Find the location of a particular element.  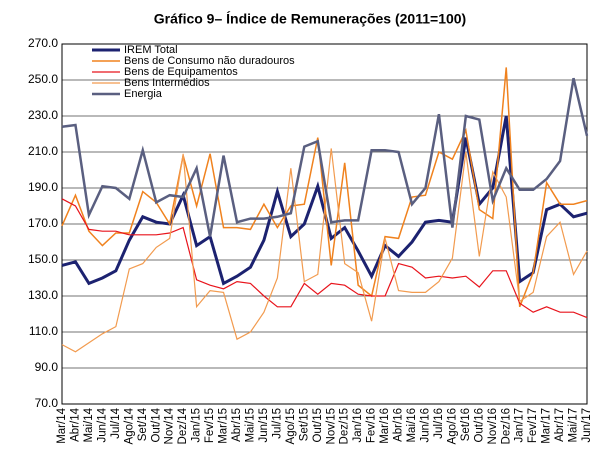

x-tick-label: Jan/16 is located at coordinates (358, 425).